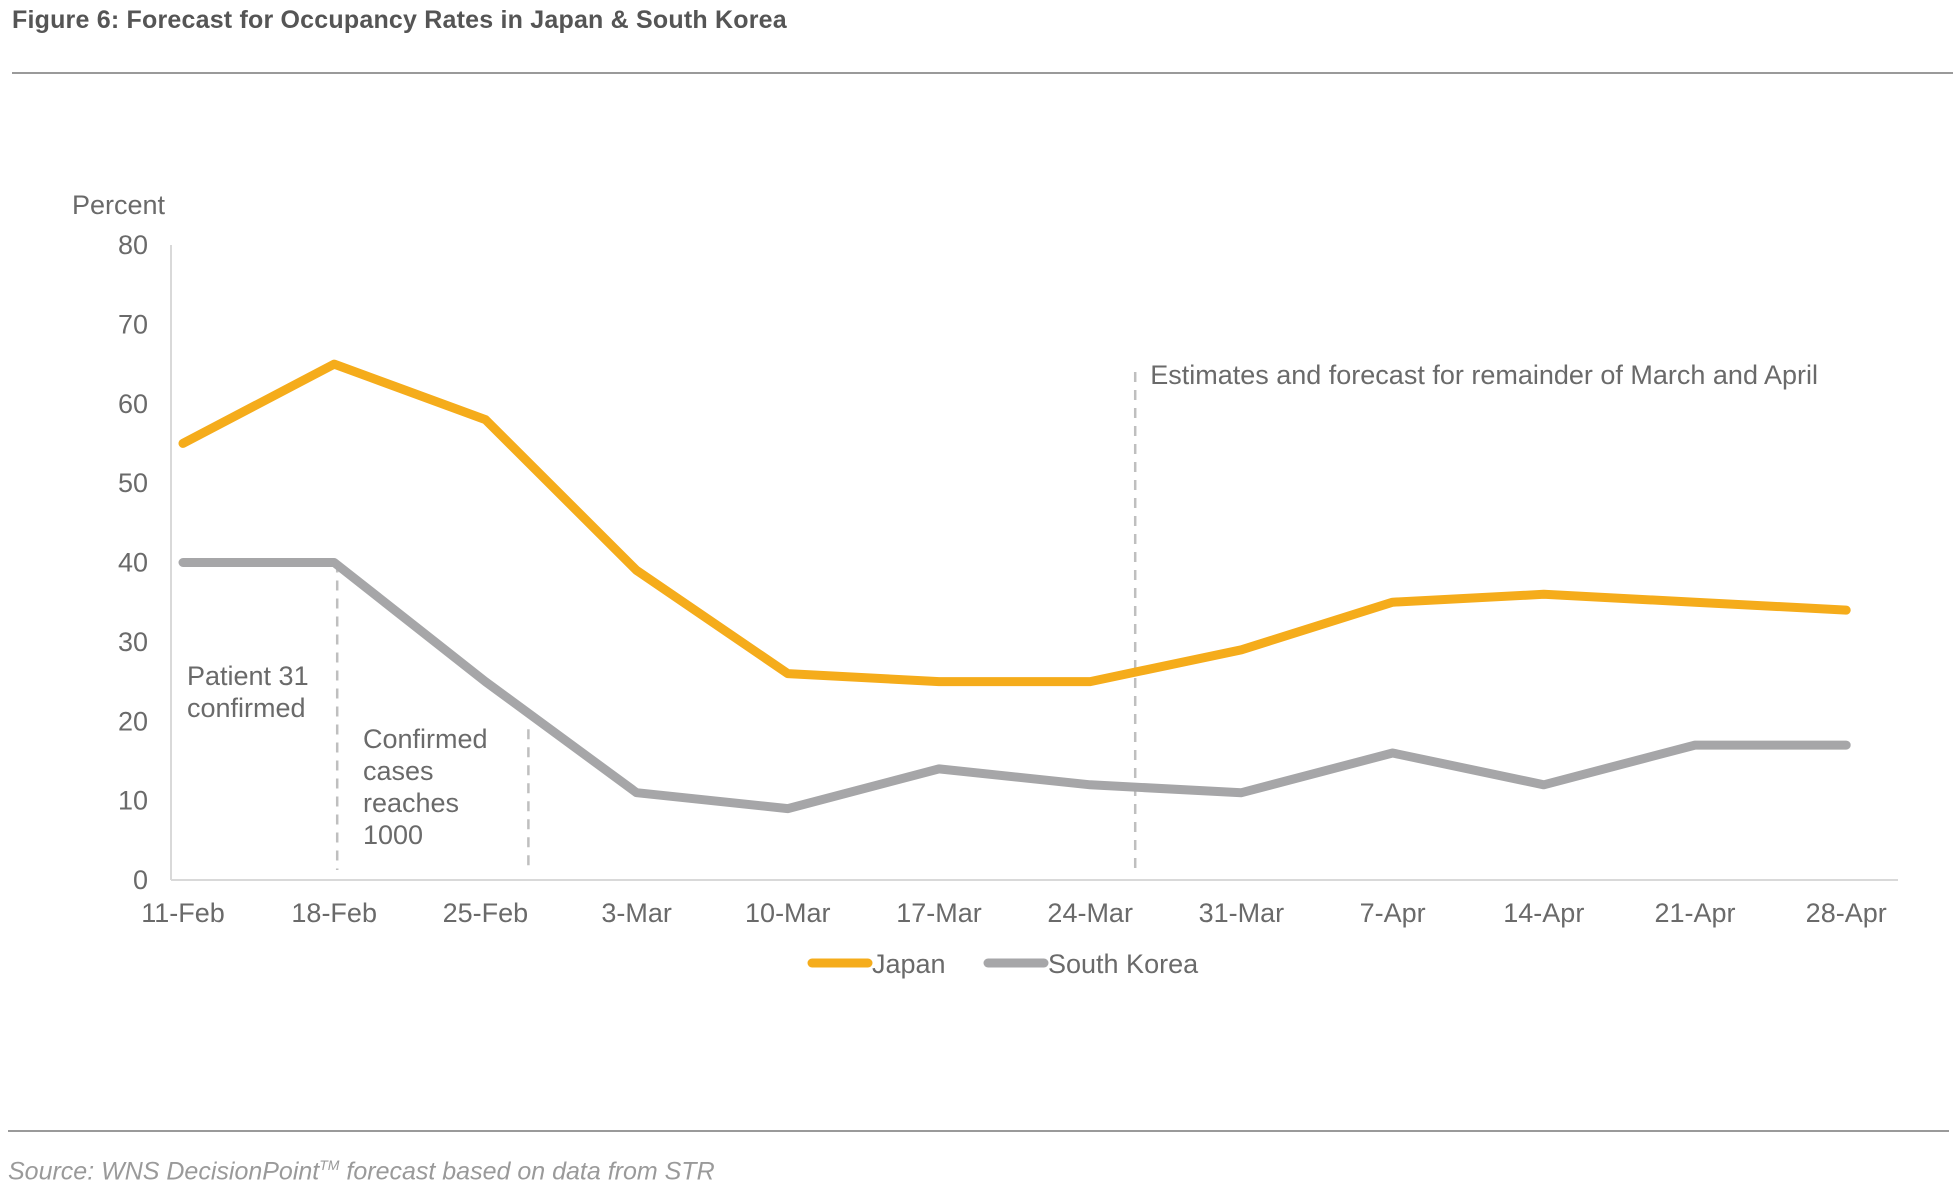 The image size is (1958, 1201). What do you see at coordinates (334, 913) in the screenshot?
I see `x-tick-label: 18-Feb` at bounding box center [334, 913].